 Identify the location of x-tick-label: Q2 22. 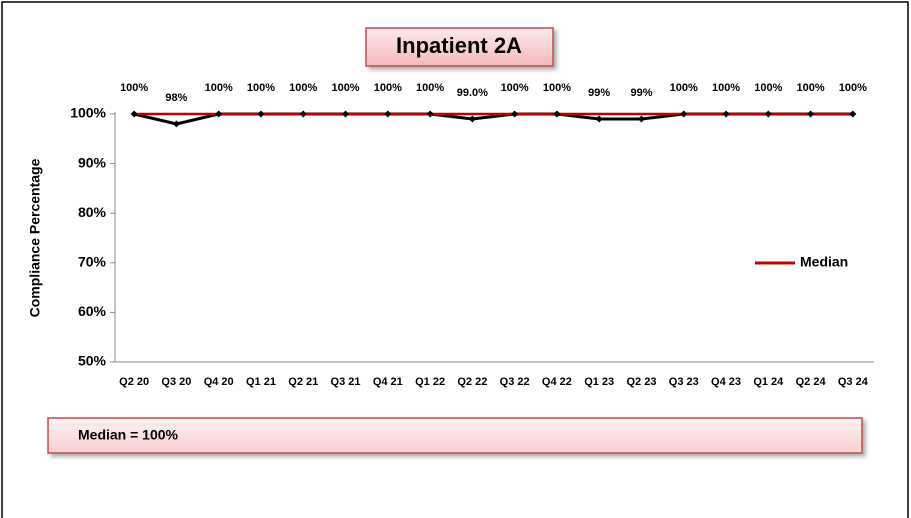
(472, 382).